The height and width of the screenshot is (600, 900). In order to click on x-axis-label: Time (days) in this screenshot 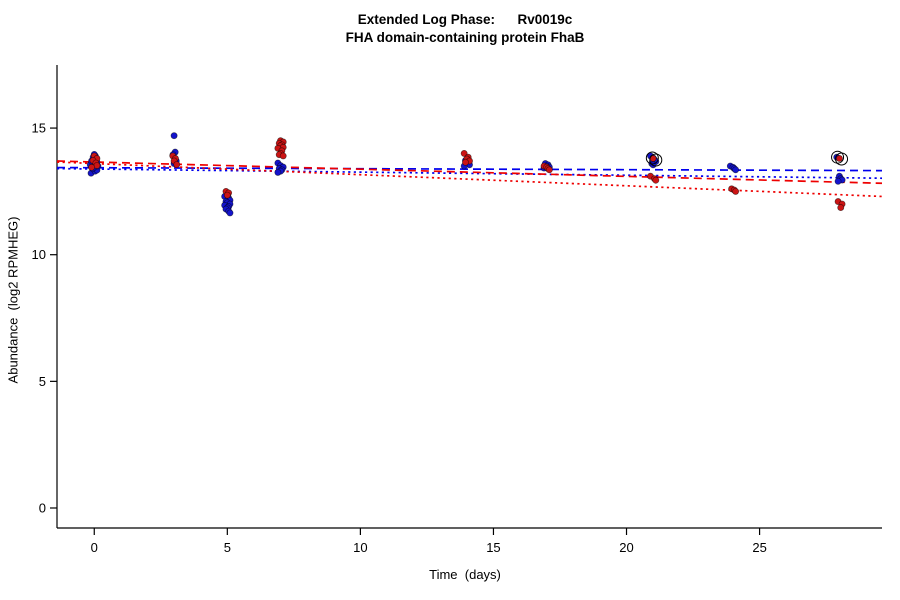, I will do `click(465, 574)`.